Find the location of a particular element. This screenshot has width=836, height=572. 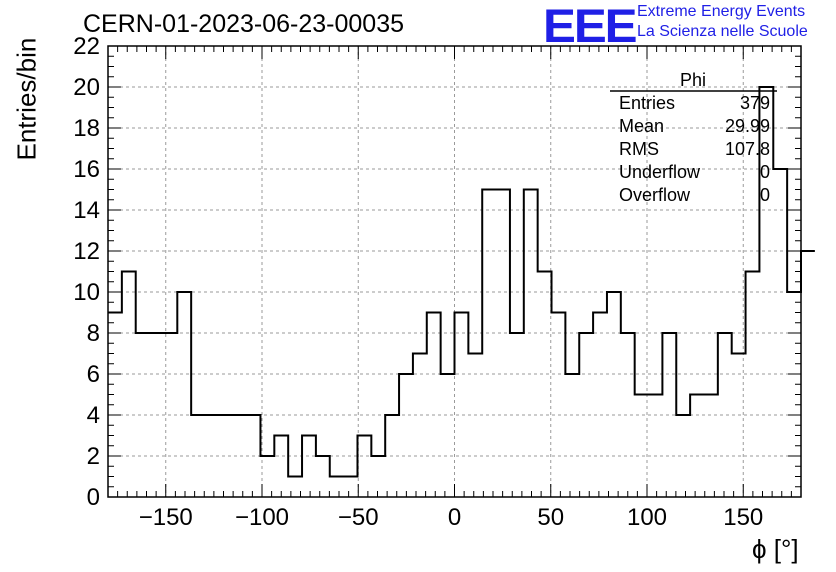

x-axis-label: ϕ [°] is located at coordinates (775, 549).